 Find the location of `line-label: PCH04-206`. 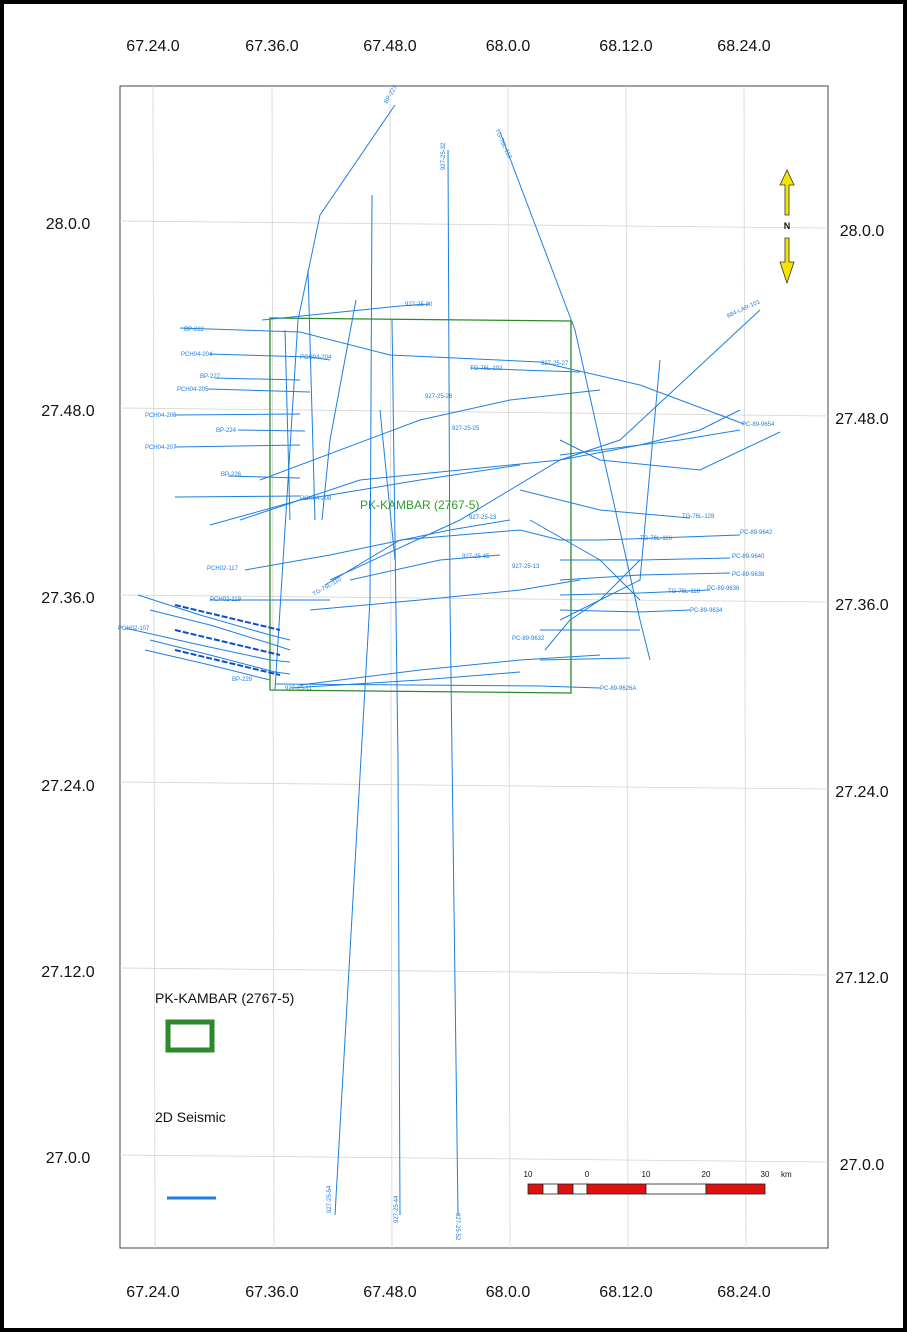

line-label: PCH04-206 is located at coordinates (161, 416).